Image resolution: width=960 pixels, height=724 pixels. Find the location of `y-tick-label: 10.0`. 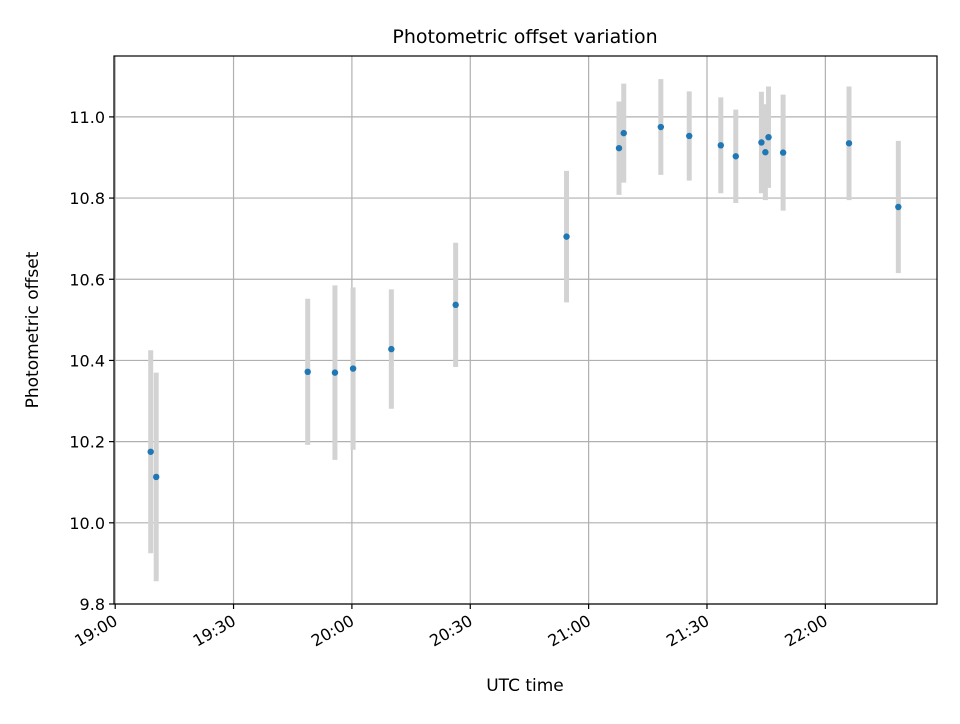

y-tick-label: 10.0 is located at coordinates (87, 523).